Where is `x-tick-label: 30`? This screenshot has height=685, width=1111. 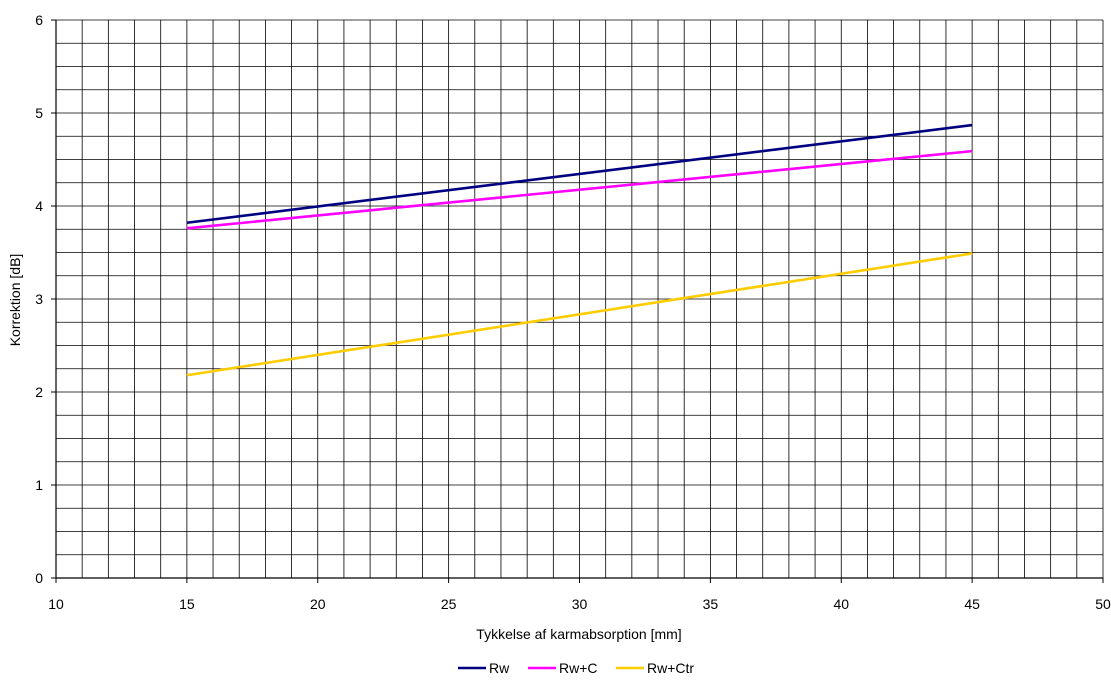 x-tick-label: 30 is located at coordinates (580, 604).